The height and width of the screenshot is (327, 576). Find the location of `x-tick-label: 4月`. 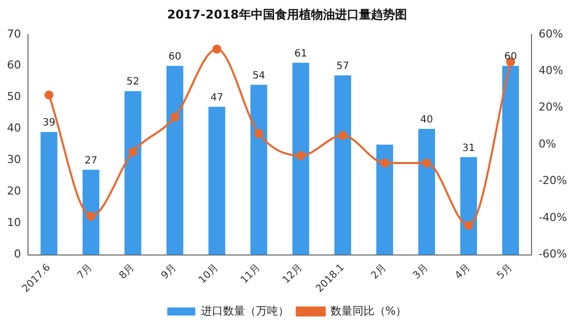

x-tick-label: 4月 is located at coordinates (463, 272).